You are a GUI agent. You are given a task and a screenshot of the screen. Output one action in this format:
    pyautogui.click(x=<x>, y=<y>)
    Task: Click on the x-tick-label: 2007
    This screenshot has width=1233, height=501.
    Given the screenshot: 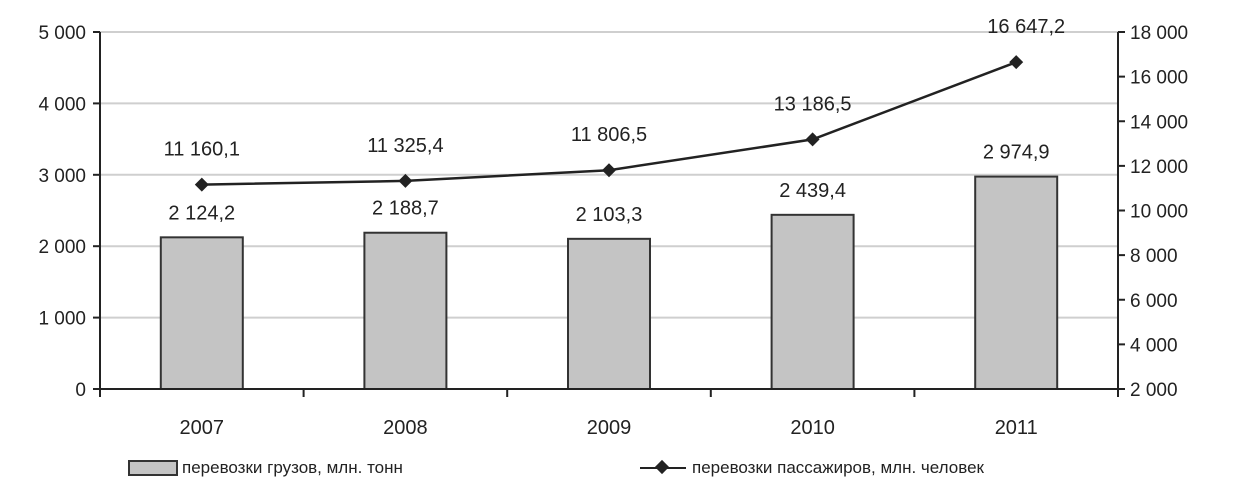 What is the action you would take?
    pyautogui.click(x=202, y=428)
    